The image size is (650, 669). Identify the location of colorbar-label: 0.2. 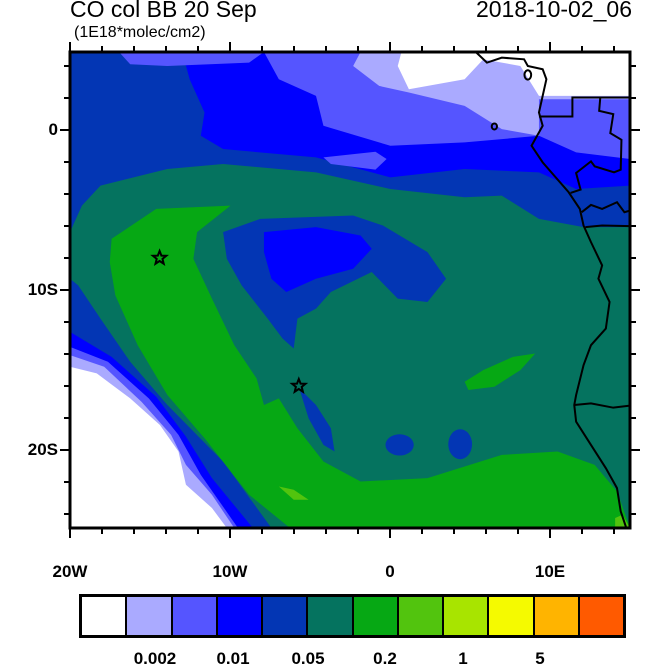
(385, 658).